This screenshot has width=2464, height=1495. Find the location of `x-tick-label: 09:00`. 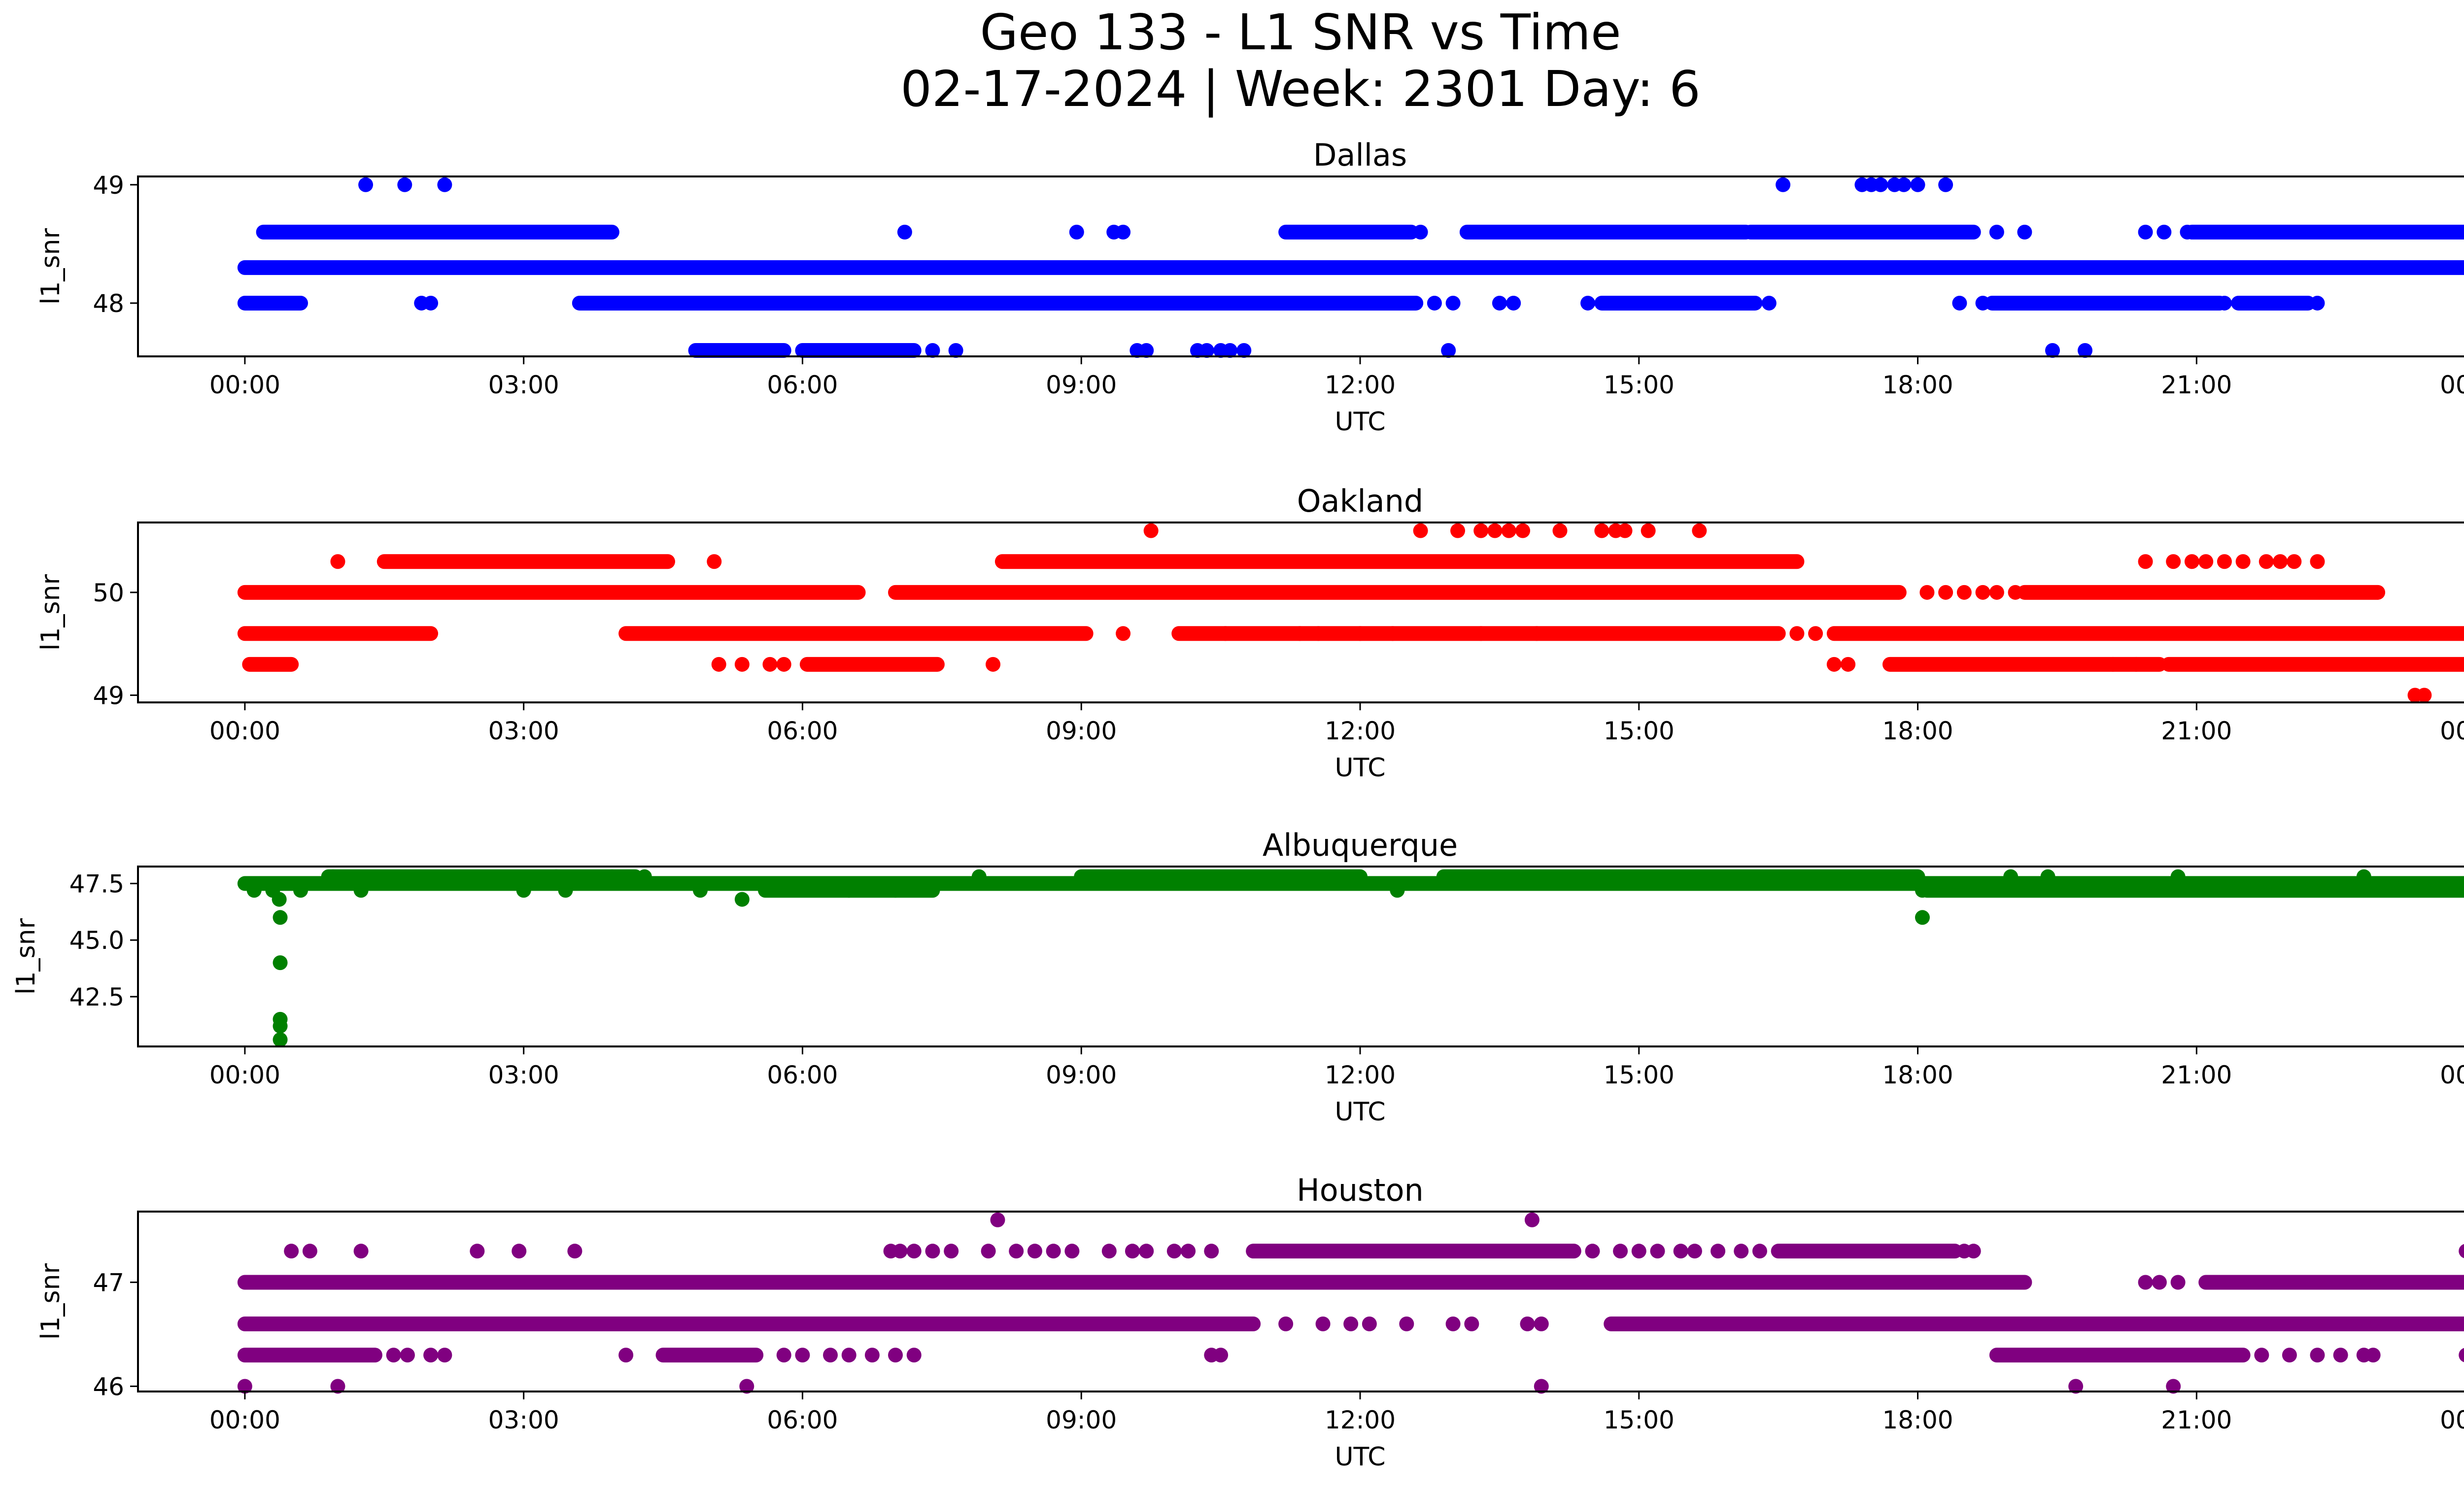

x-tick-label: 09:00 is located at coordinates (1081, 385).